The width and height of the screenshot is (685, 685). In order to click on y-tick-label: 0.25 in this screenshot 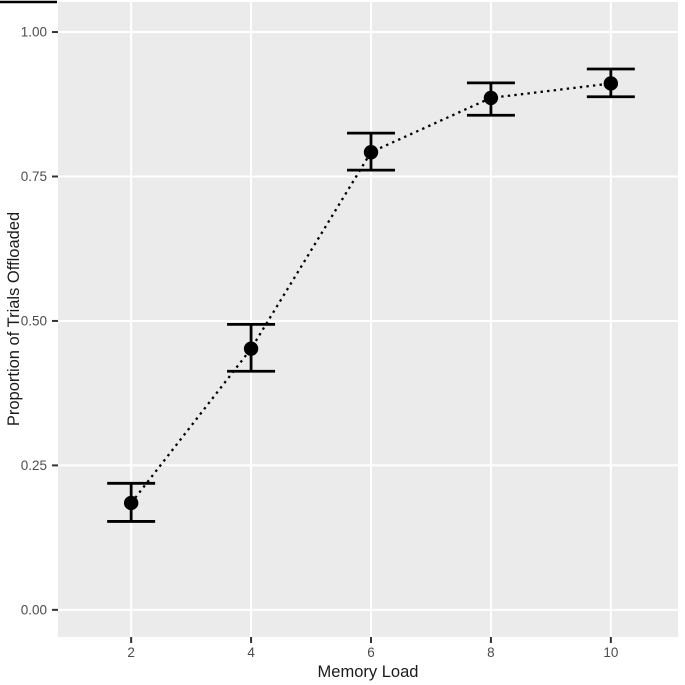, I will do `click(34, 465)`.